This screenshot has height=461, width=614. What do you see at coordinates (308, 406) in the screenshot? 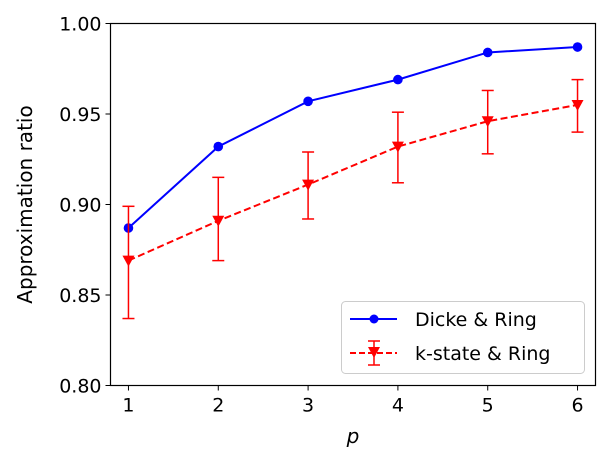
I see `x-tick-label: 3` at bounding box center [308, 406].